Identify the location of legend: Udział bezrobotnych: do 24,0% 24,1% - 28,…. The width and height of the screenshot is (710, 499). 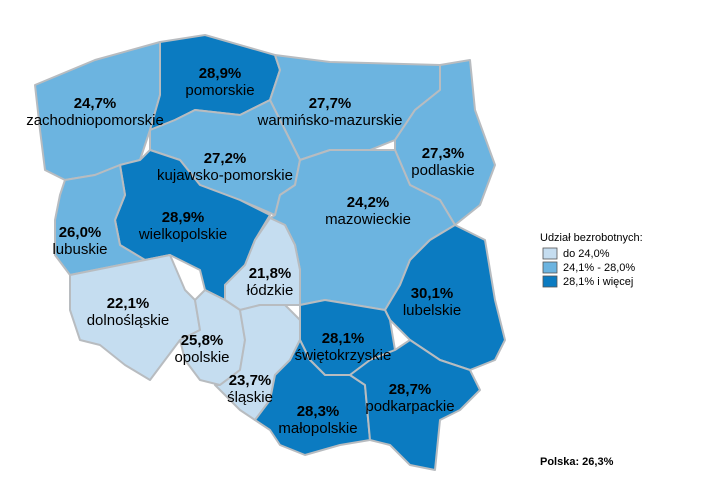
(591, 260).